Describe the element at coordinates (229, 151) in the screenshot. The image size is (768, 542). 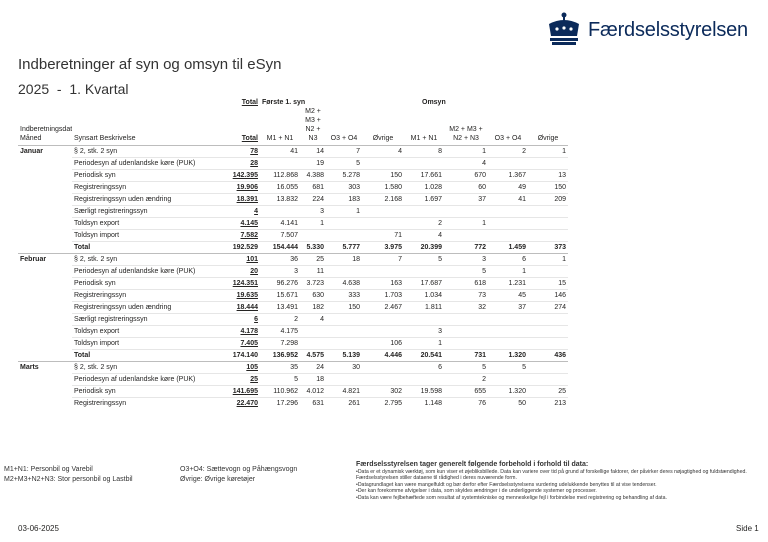
I see `value-cell: 78` at that location.